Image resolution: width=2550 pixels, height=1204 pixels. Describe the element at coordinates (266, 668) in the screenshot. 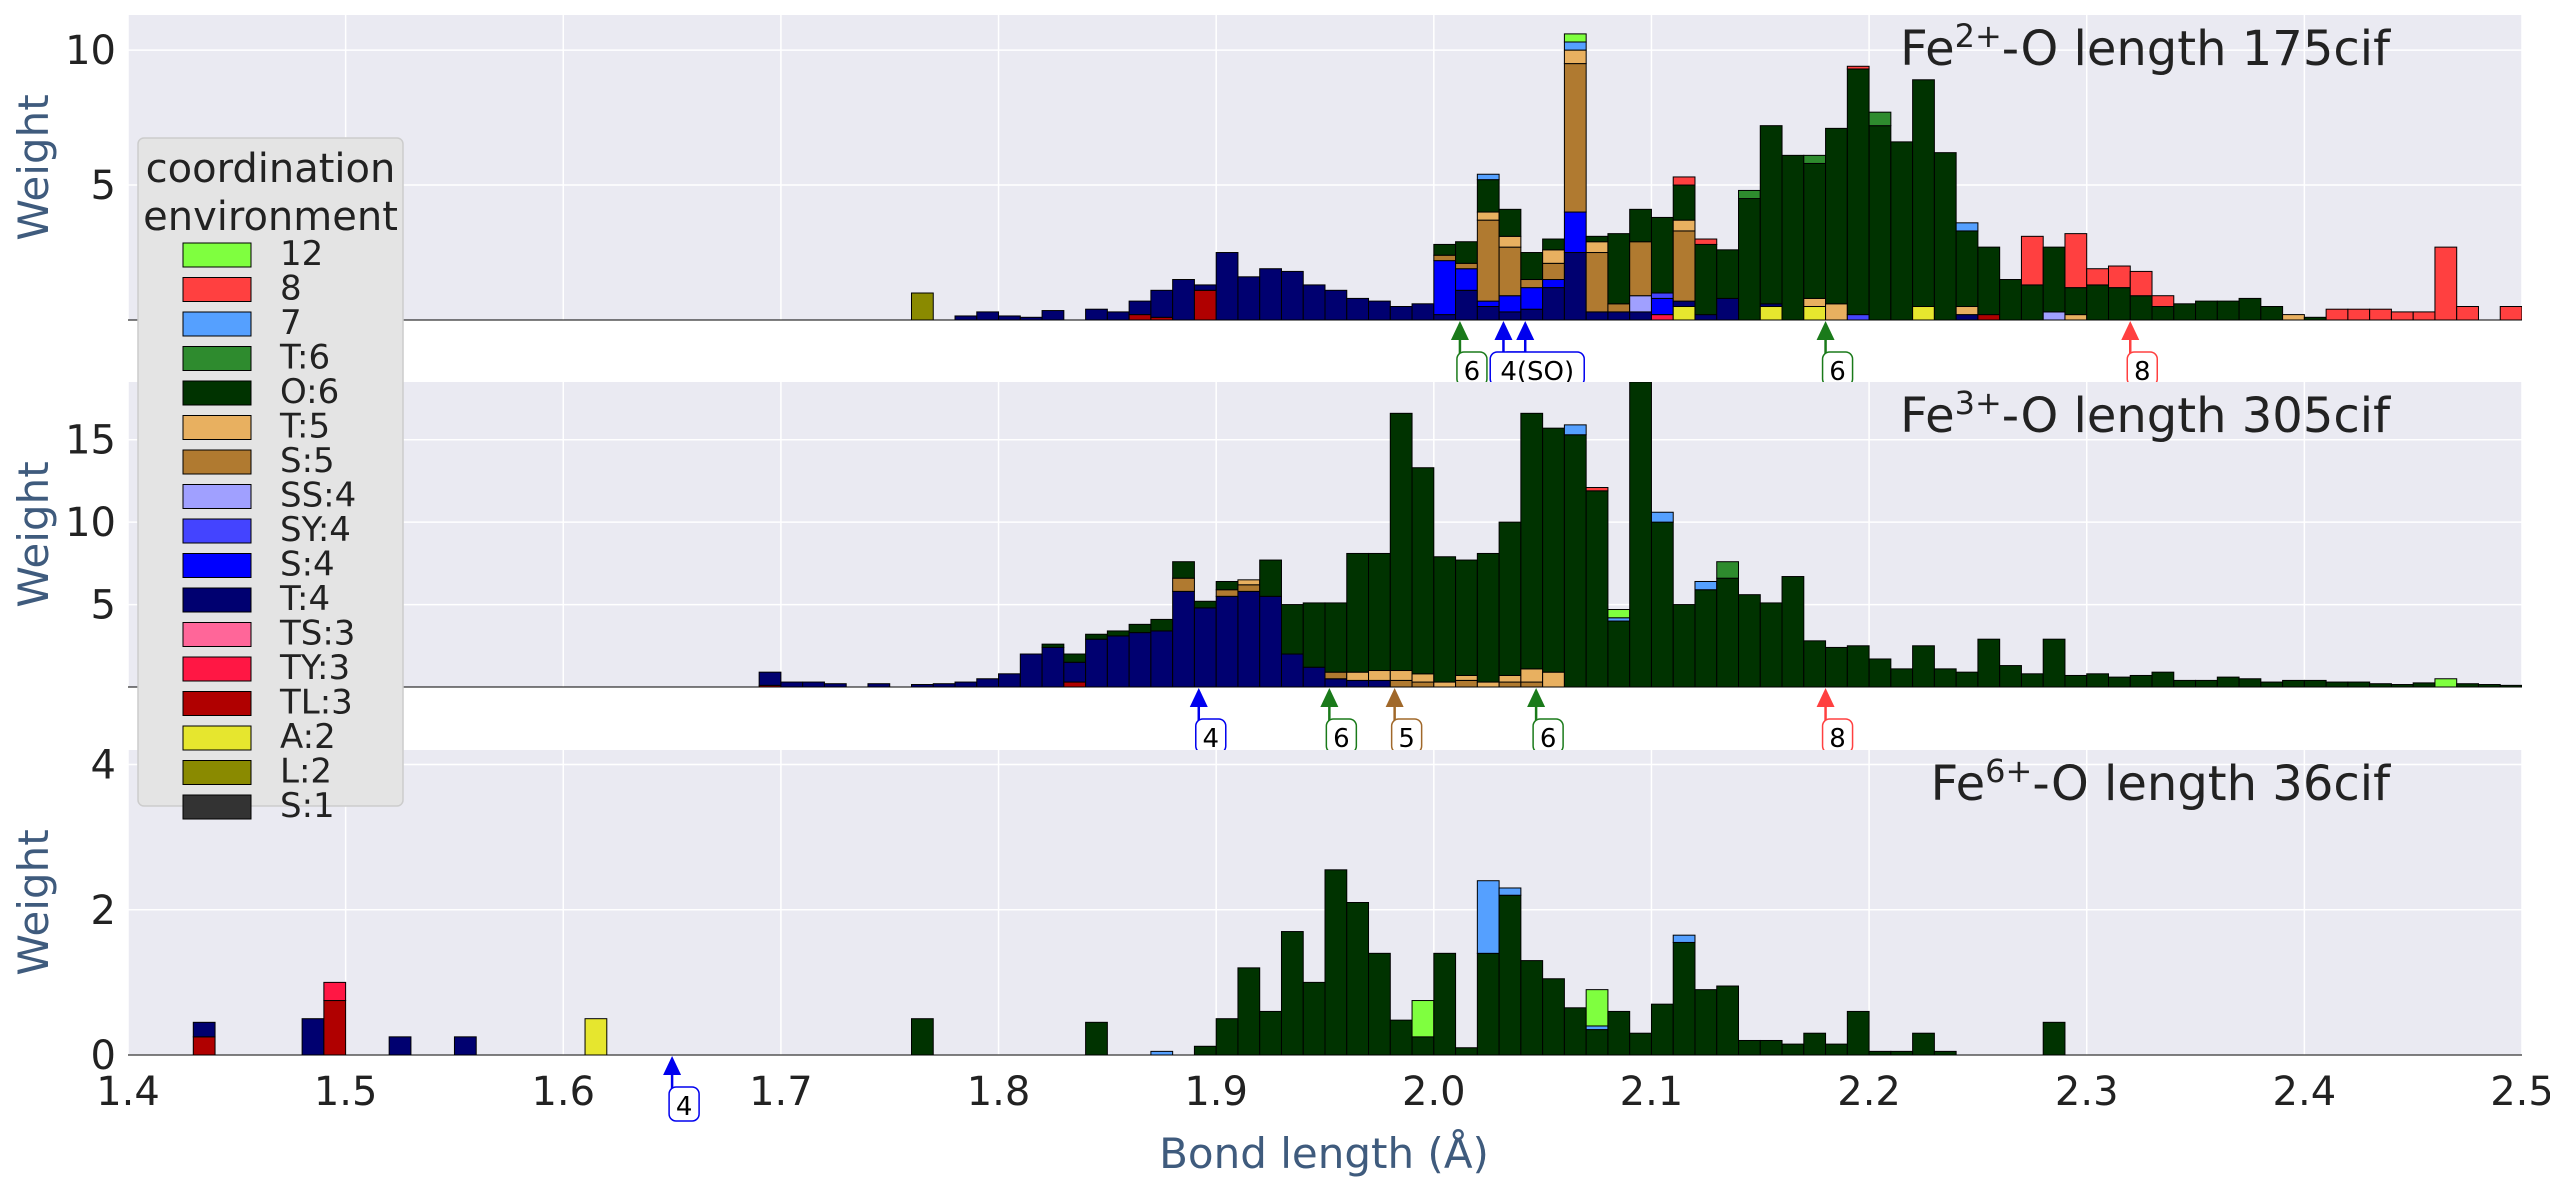

I see `legend-entry: TY:3` at that location.